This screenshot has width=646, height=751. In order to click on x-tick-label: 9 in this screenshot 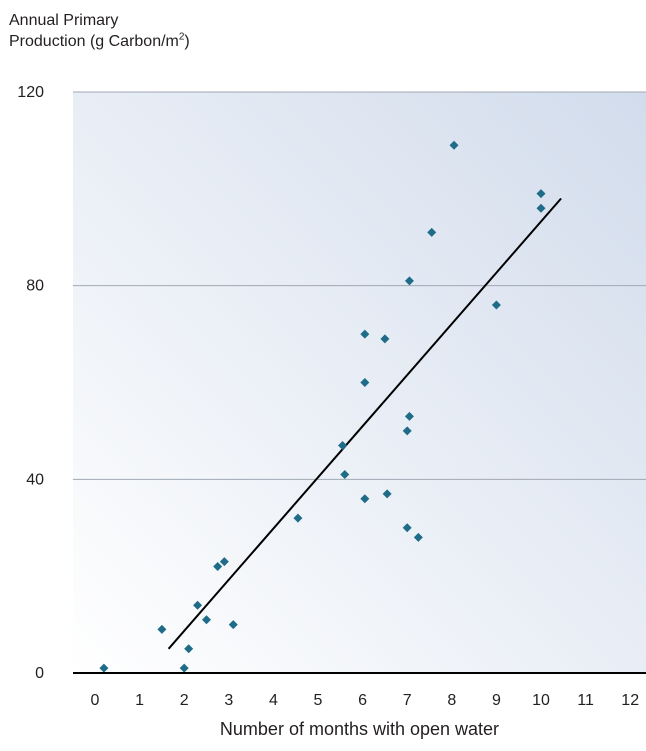, I will do `click(496, 700)`.